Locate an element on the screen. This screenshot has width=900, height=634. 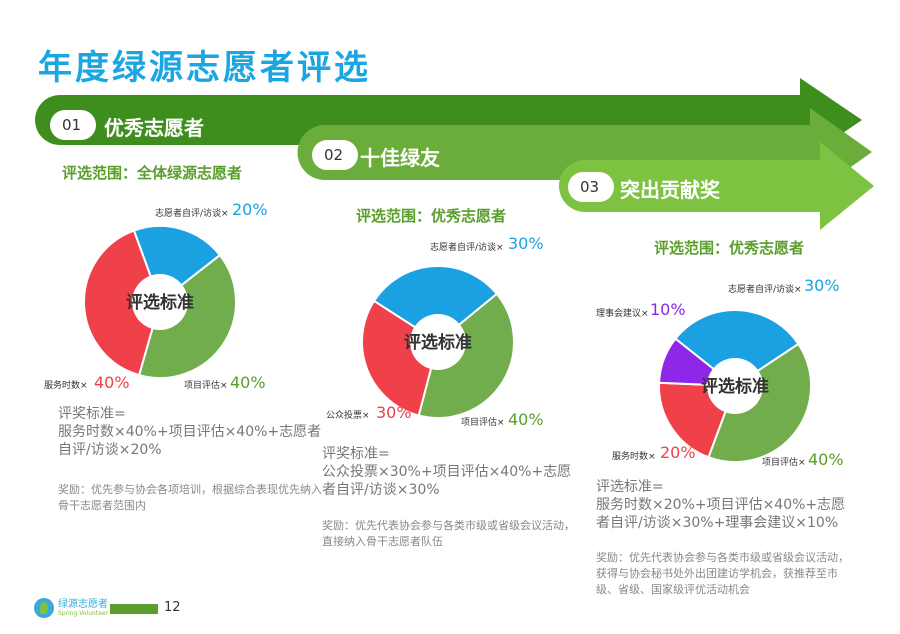
brand-logo: 绿源志愿者 Spring Volunteer is located at coordinates (71, 608).